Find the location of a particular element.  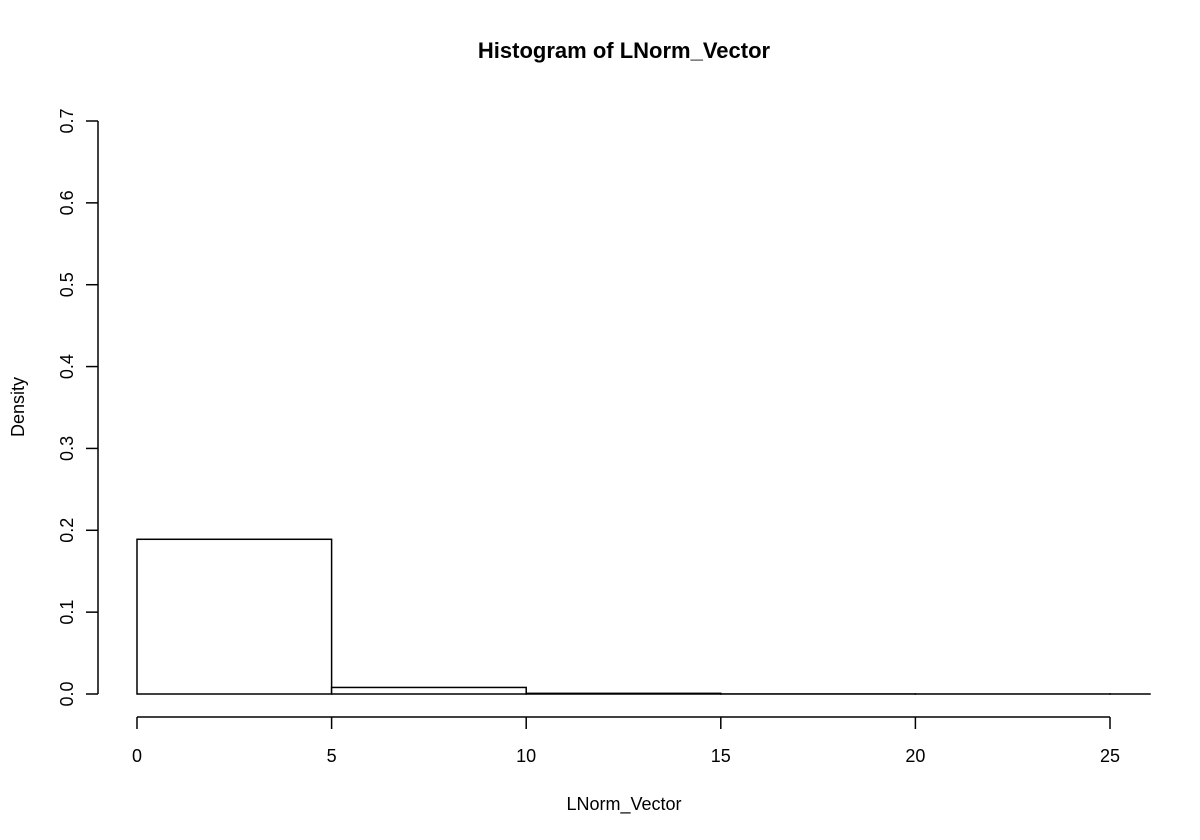

chart-title: Histogram of LNorm_Vector is located at coordinates (624, 50).